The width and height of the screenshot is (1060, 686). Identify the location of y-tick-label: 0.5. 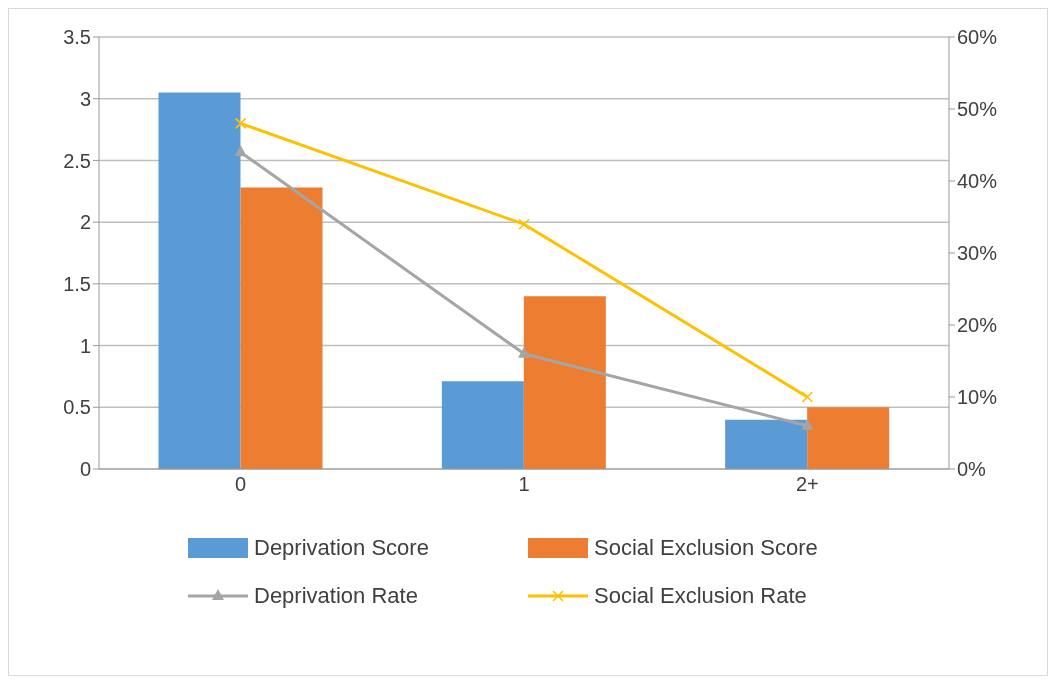
(77, 407).